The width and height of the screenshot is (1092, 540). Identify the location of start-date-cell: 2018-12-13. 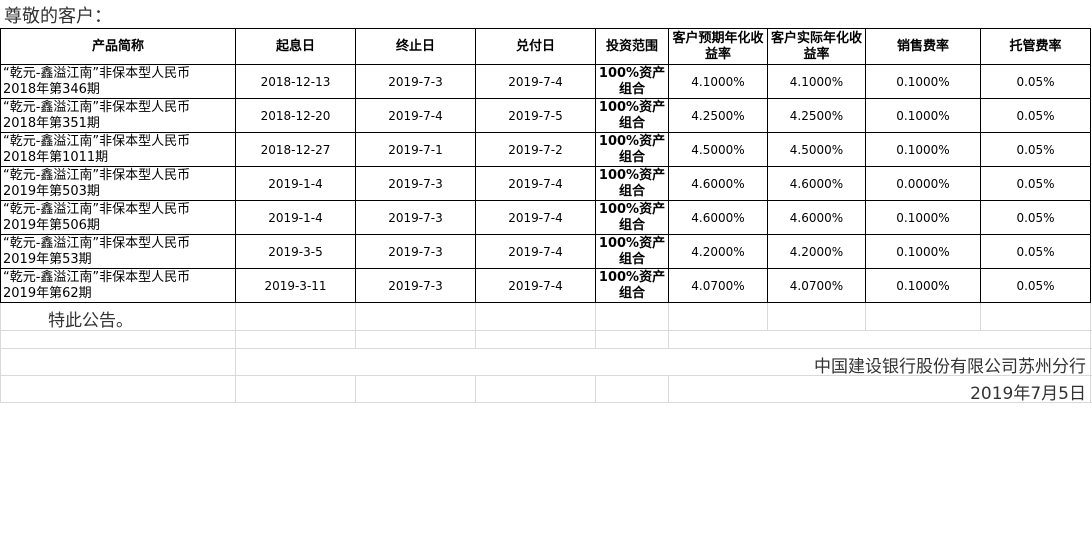
(295, 81).